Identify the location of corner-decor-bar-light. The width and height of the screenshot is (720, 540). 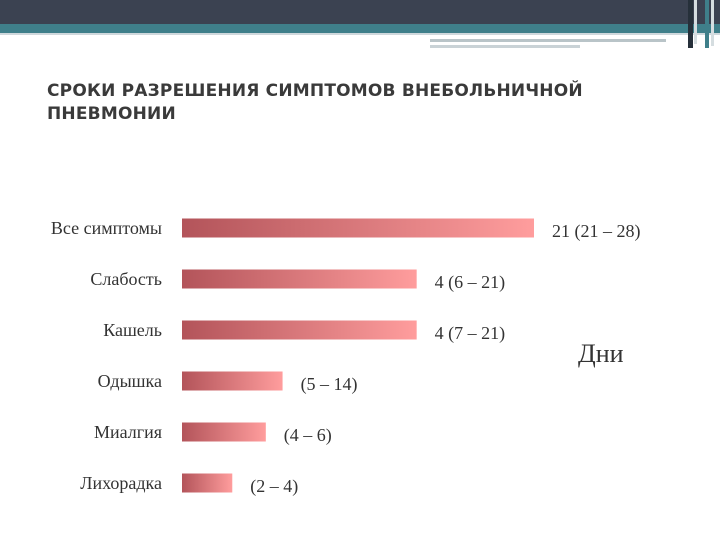
(695, 22).